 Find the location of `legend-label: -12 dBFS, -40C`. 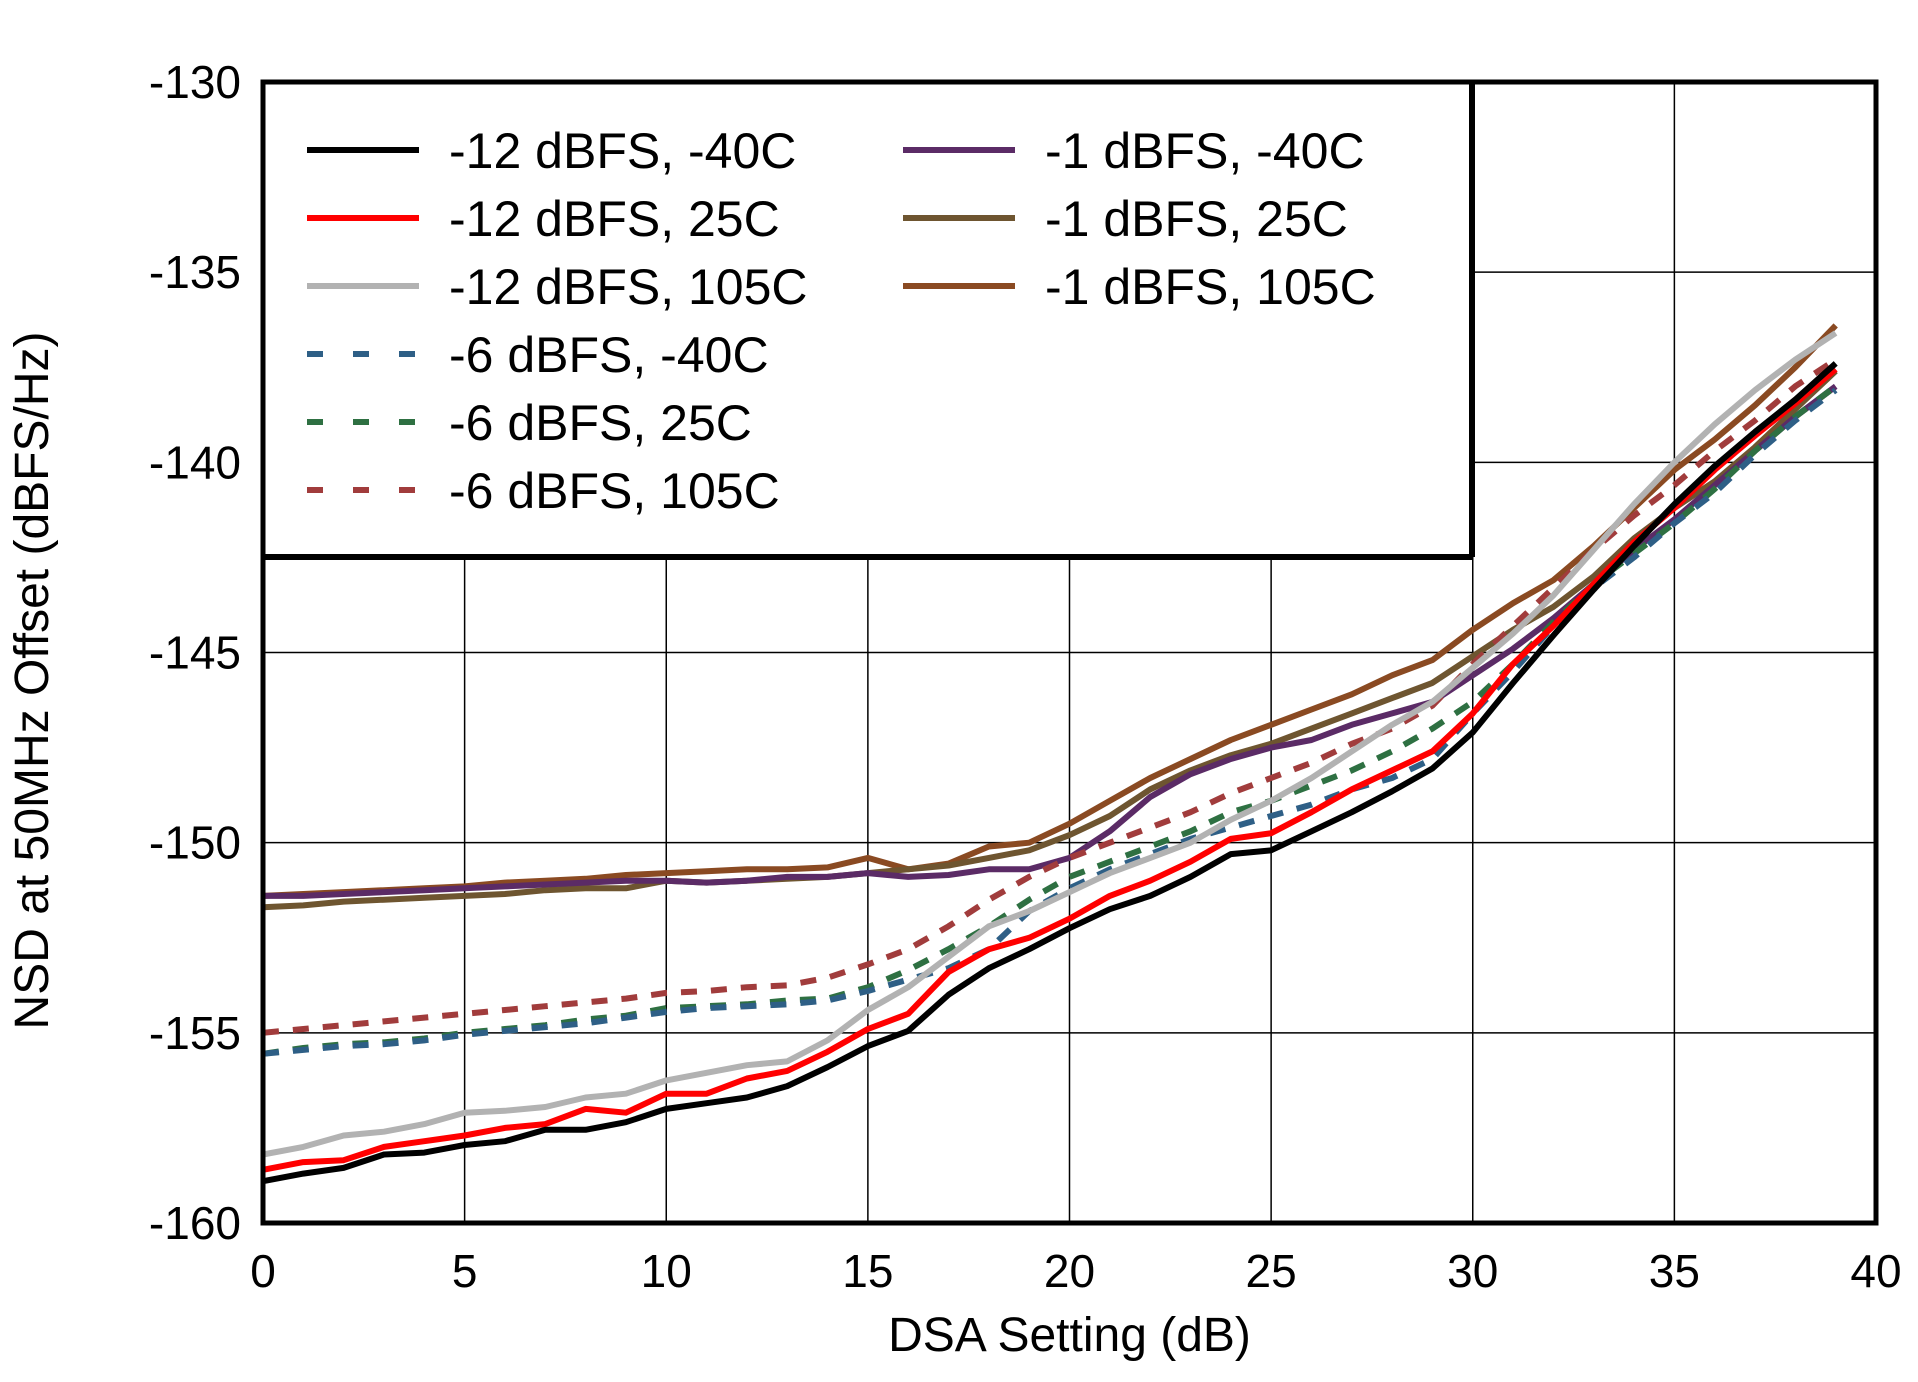

legend-label: -12 dBFS, -40C is located at coordinates (622, 151).